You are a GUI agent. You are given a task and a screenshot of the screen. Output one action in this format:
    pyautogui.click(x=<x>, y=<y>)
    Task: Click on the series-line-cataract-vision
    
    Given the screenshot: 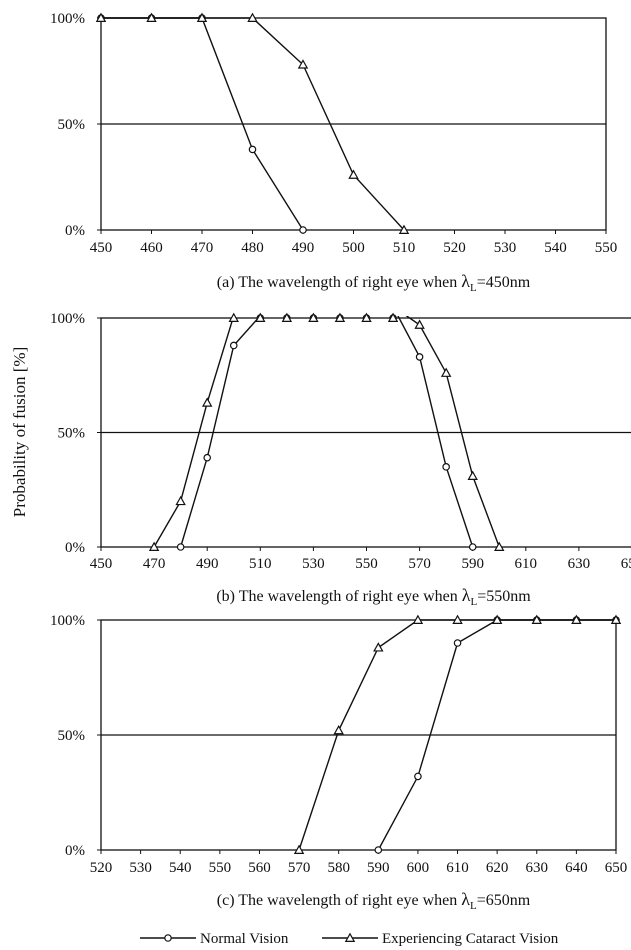 What is the action you would take?
    pyautogui.click(x=326, y=432)
    